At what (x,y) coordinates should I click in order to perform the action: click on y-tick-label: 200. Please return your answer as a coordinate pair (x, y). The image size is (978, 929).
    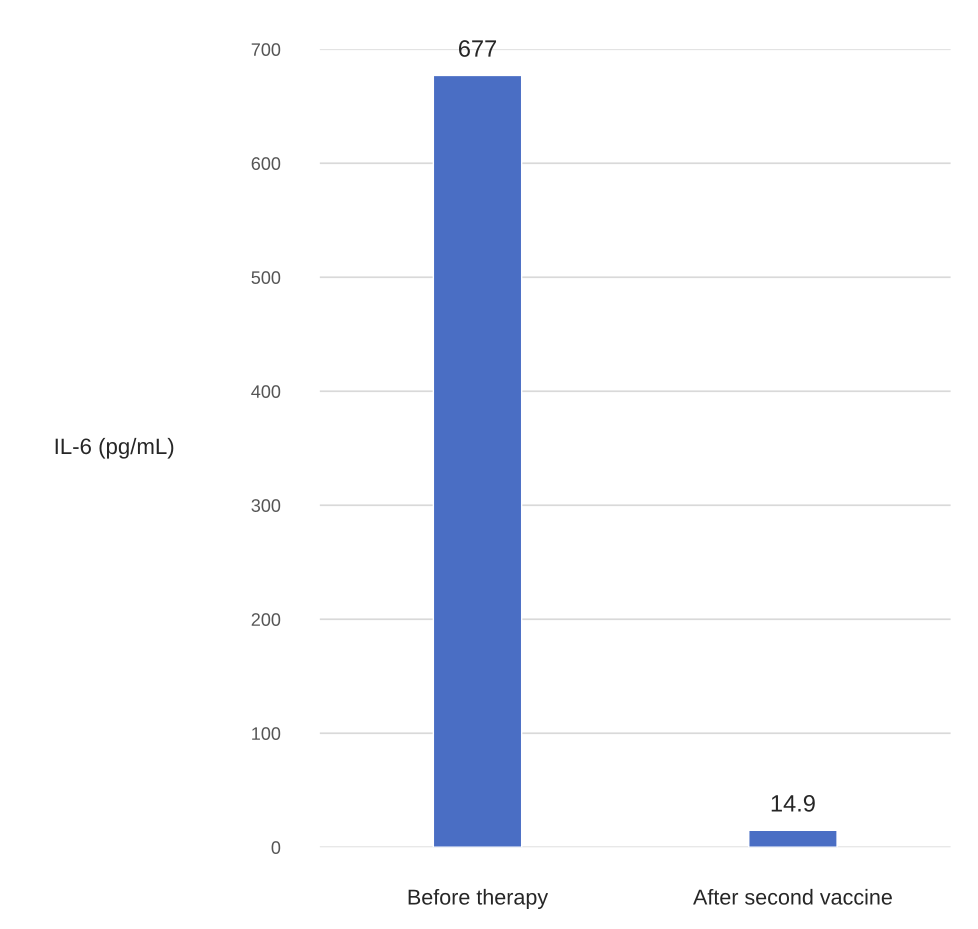
    Looking at the image, I should click on (266, 619).